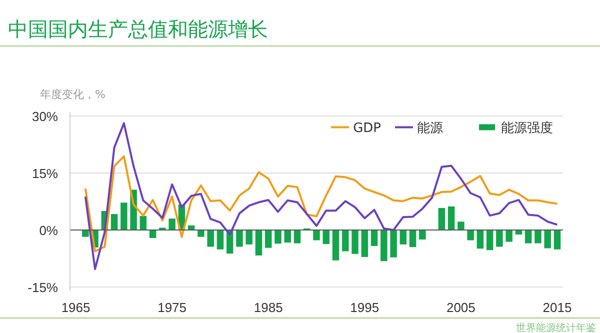 This screenshot has width=600, height=333. I want to click on y-tick-label: 0%, so click(48, 230).